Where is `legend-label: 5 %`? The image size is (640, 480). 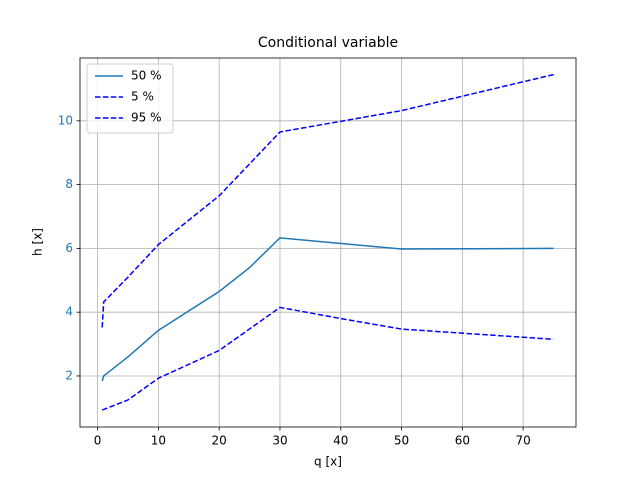
legend-label: 5 % is located at coordinates (142, 97).